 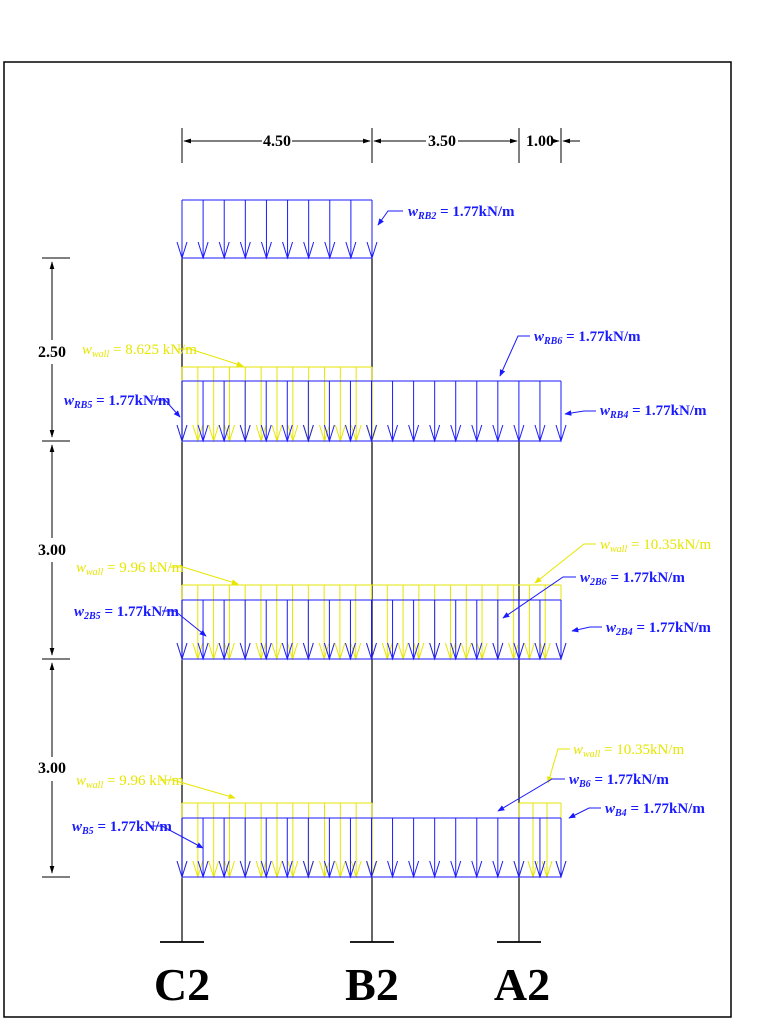 I want to click on load-label-b6: wB6 = 1.77kN/m, so click(x=619, y=781).